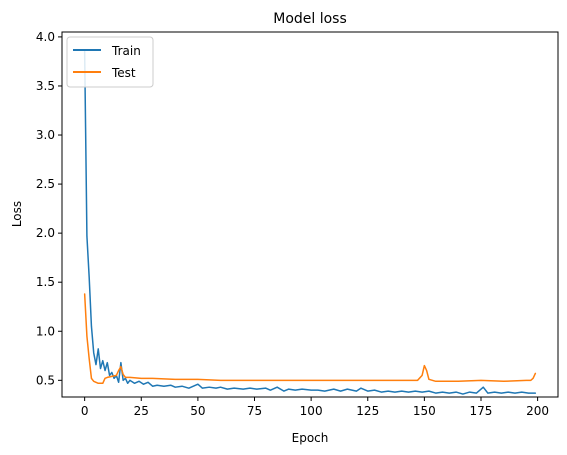  What do you see at coordinates (45, 86) in the screenshot?
I see `y-tick-label: 3.5` at bounding box center [45, 86].